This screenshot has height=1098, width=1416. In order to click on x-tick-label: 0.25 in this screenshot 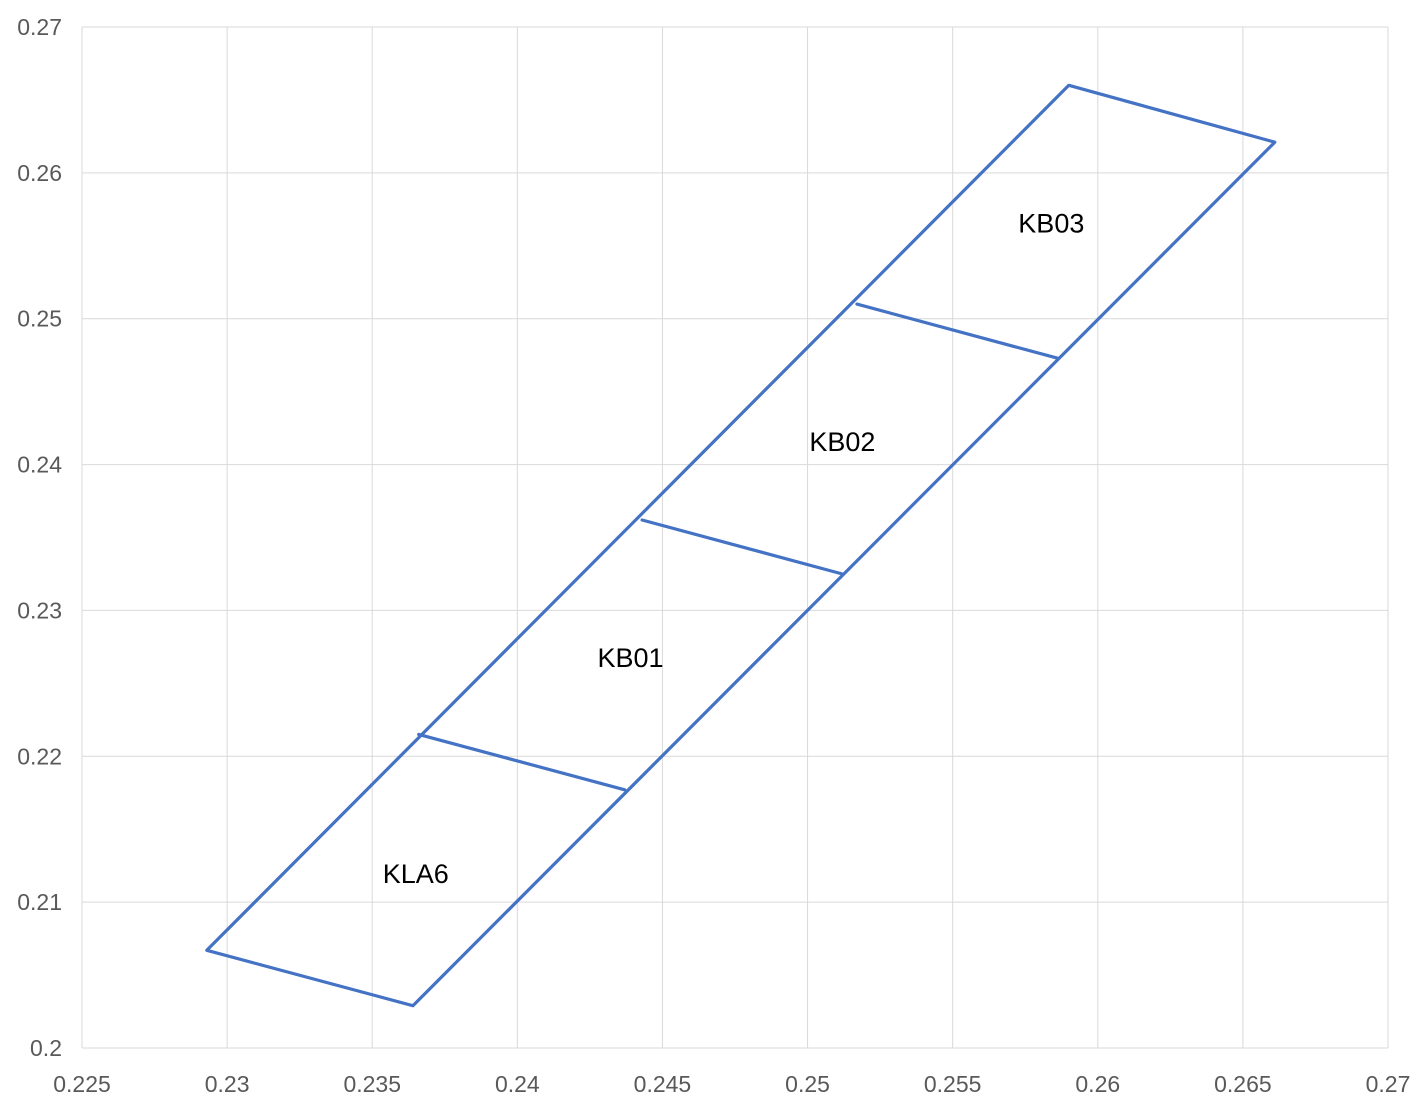, I will do `click(807, 1084)`.